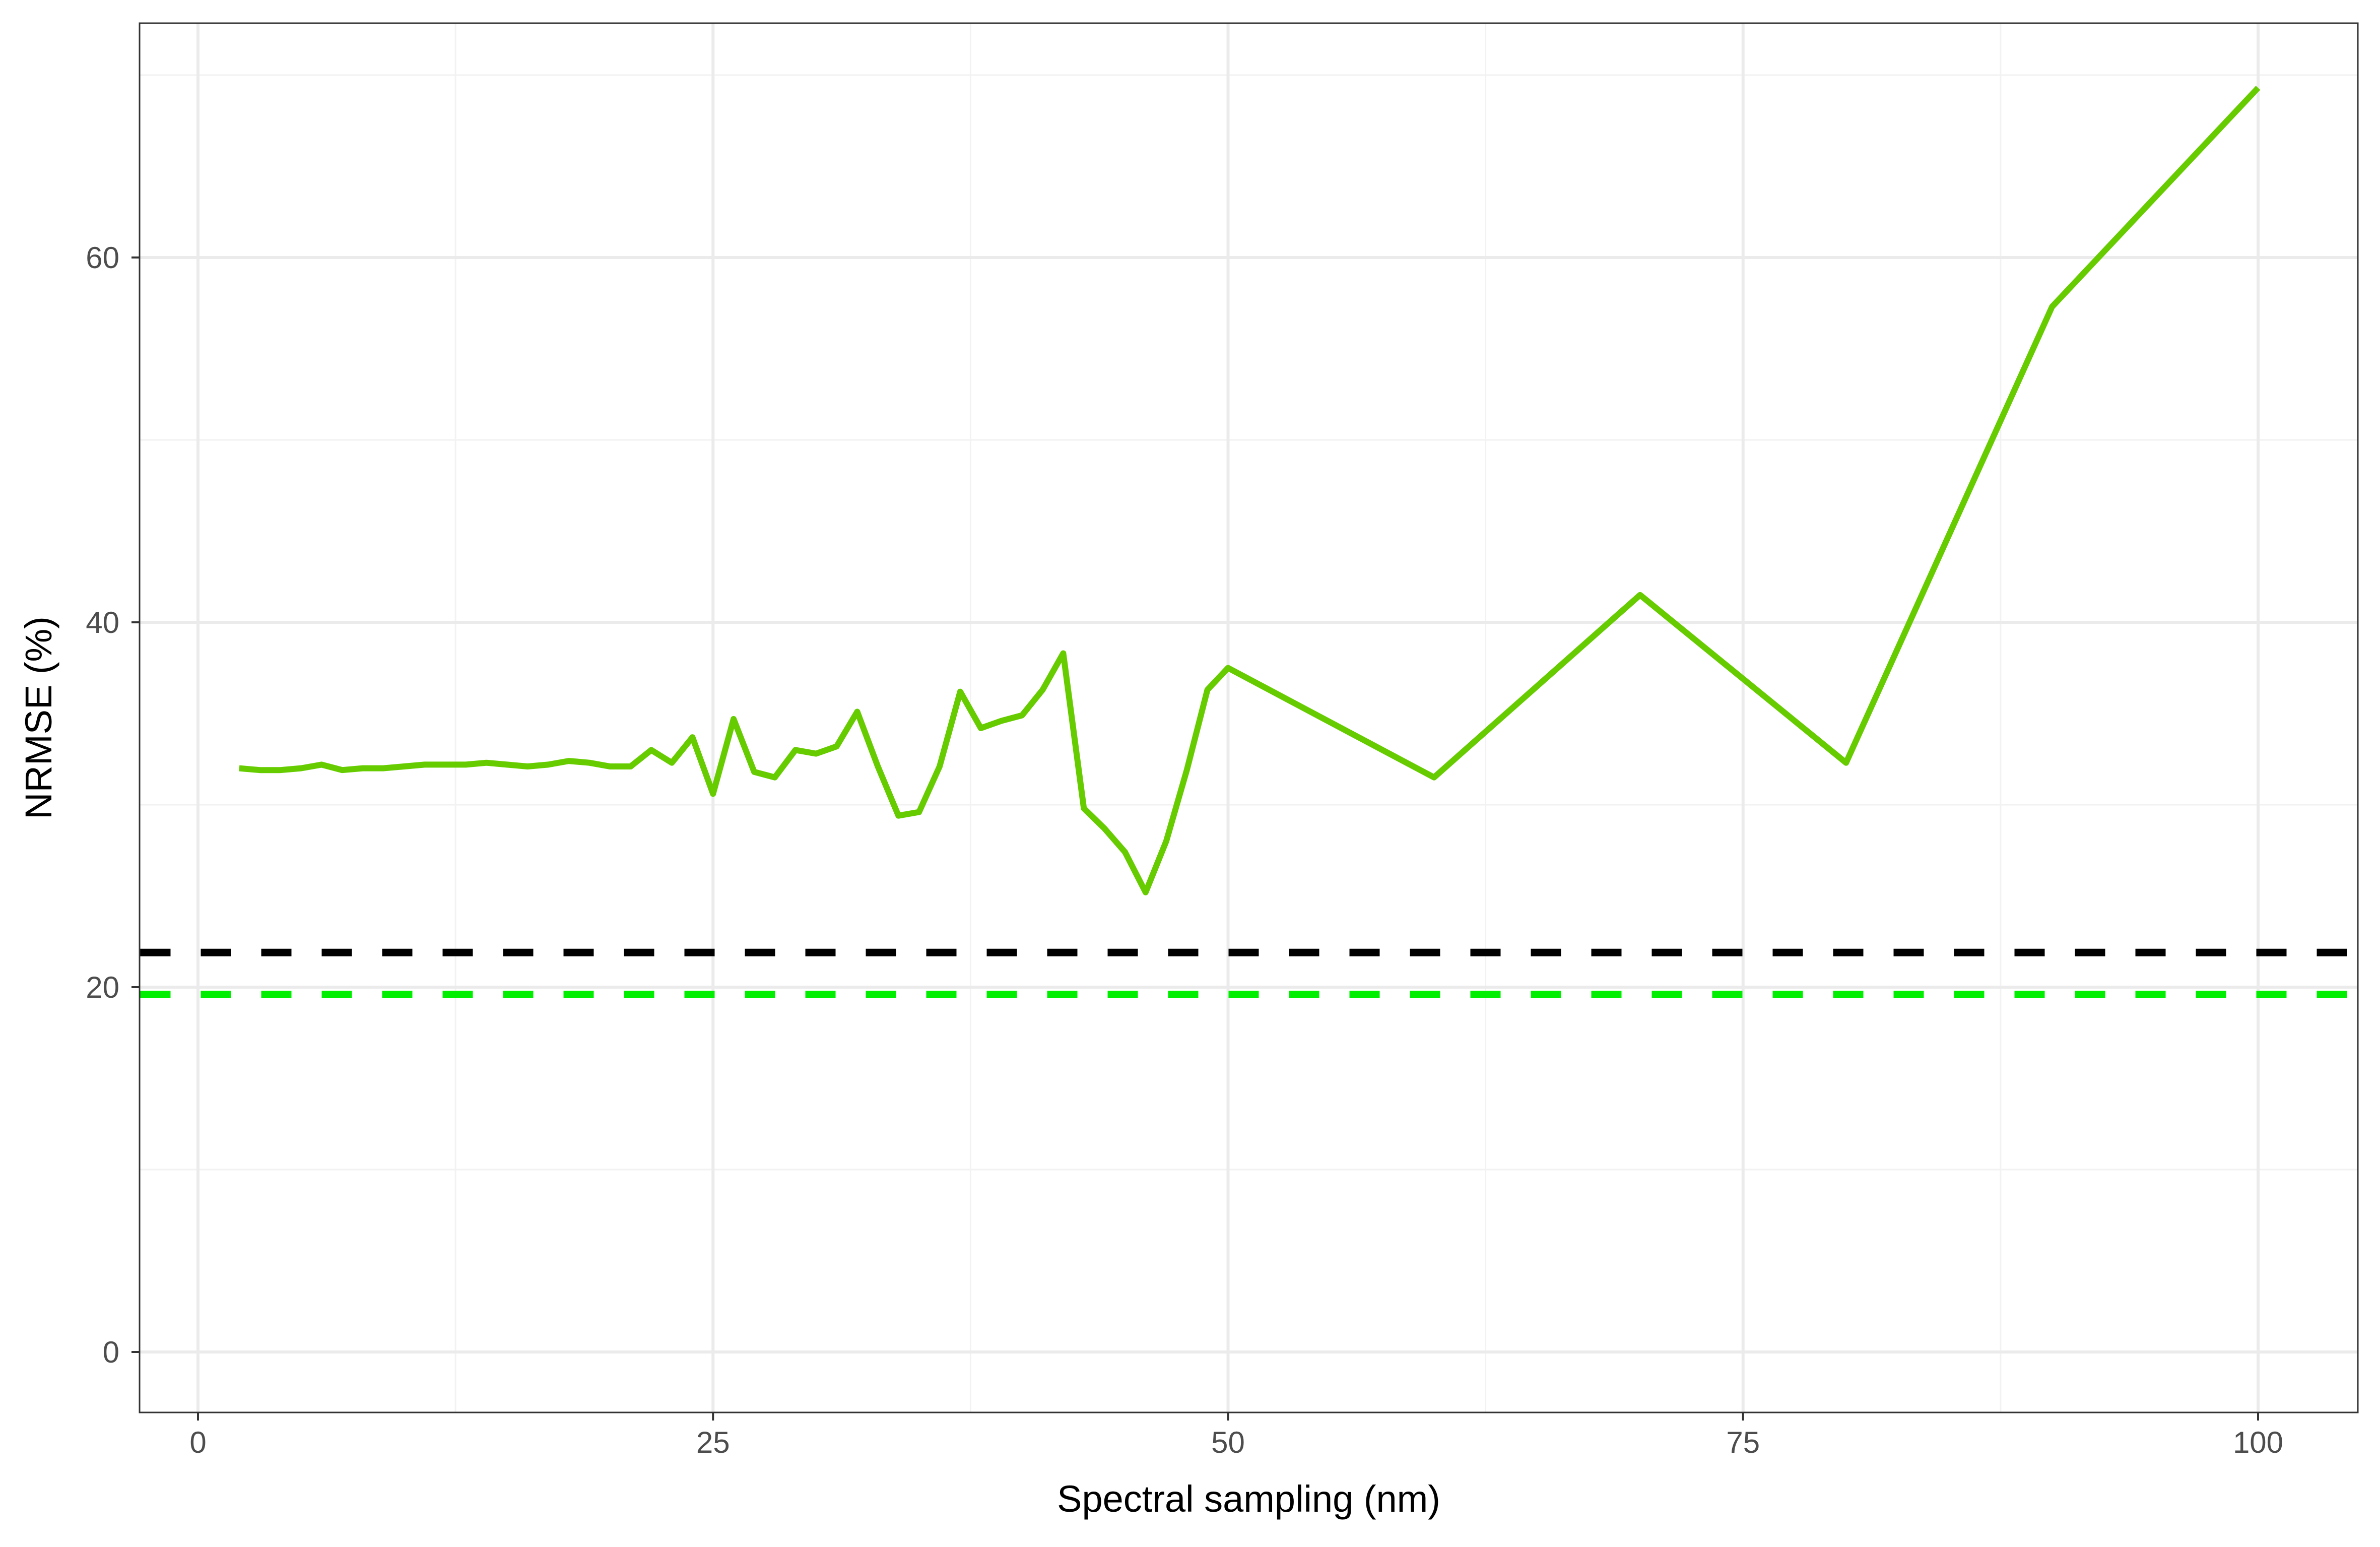  What do you see at coordinates (38, 718) in the screenshot?
I see `y-axis-title: NRMSE (%)` at bounding box center [38, 718].